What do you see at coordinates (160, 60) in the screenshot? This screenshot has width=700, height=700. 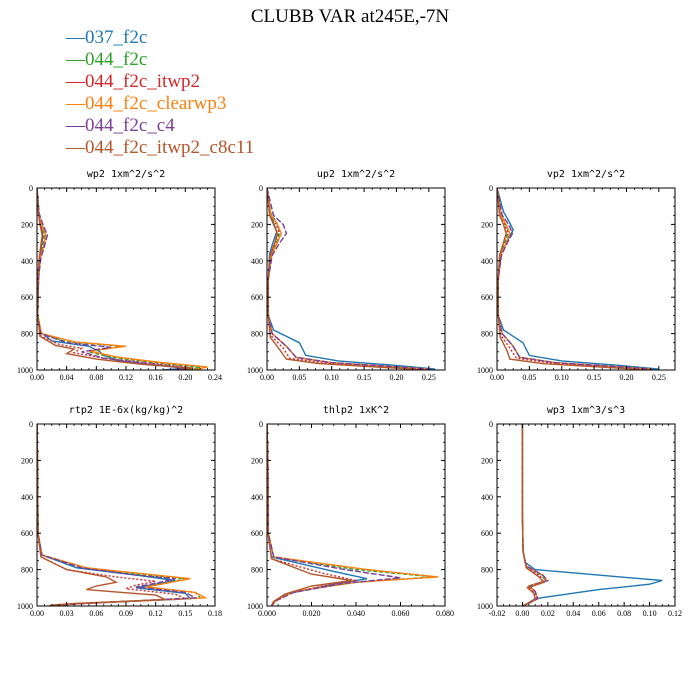 I see `legend-entry: —044_f2c` at bounding box center [160, 60].